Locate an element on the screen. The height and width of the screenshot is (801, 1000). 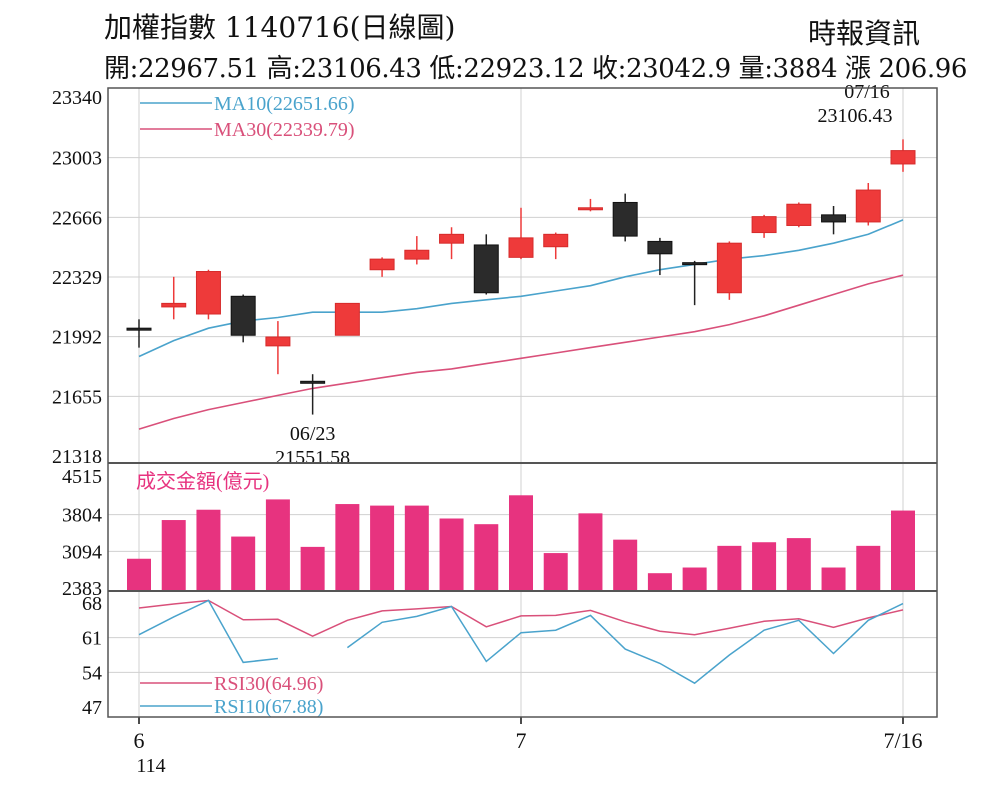
ma10-line is located at coordinates (521, 288).